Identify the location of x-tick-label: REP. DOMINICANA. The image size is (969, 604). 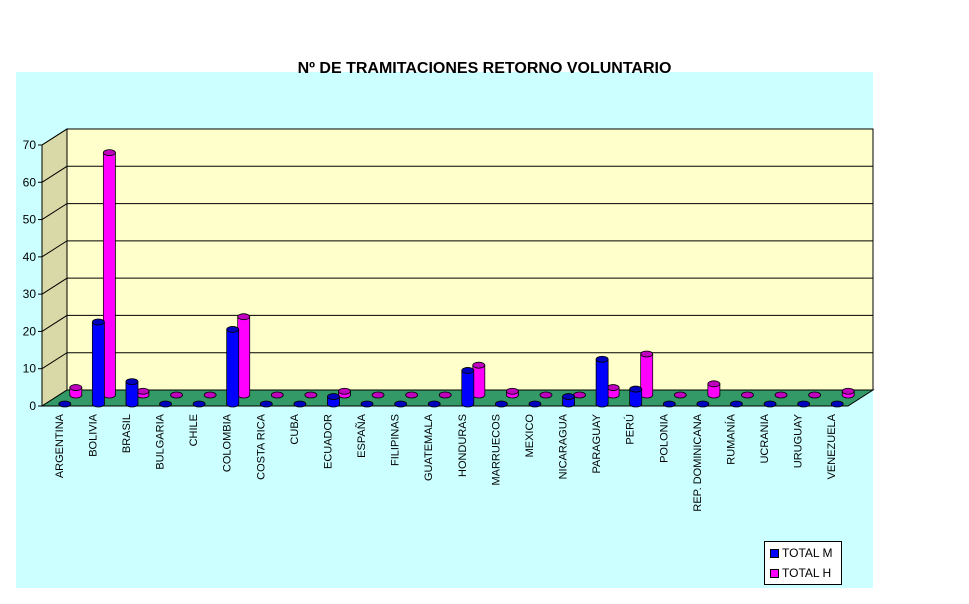
(698, 462).